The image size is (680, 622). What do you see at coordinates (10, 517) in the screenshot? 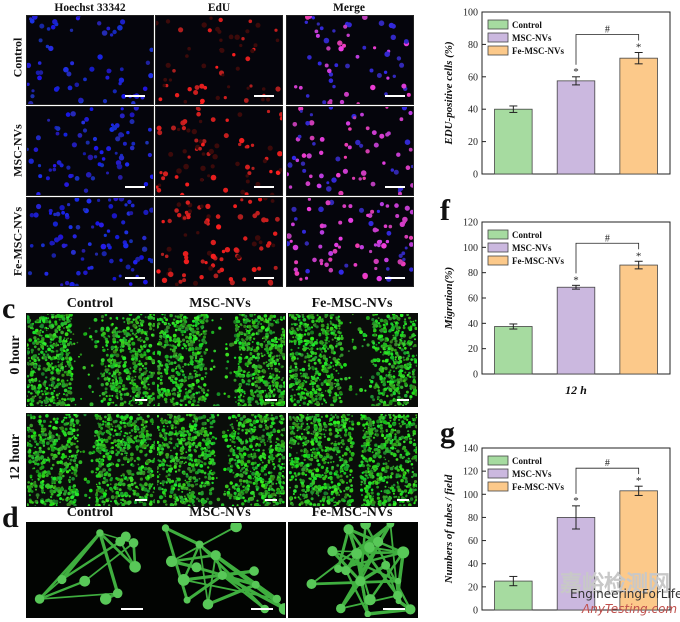
I see `panel-letter-d: d` at bounding box center [10, 517].